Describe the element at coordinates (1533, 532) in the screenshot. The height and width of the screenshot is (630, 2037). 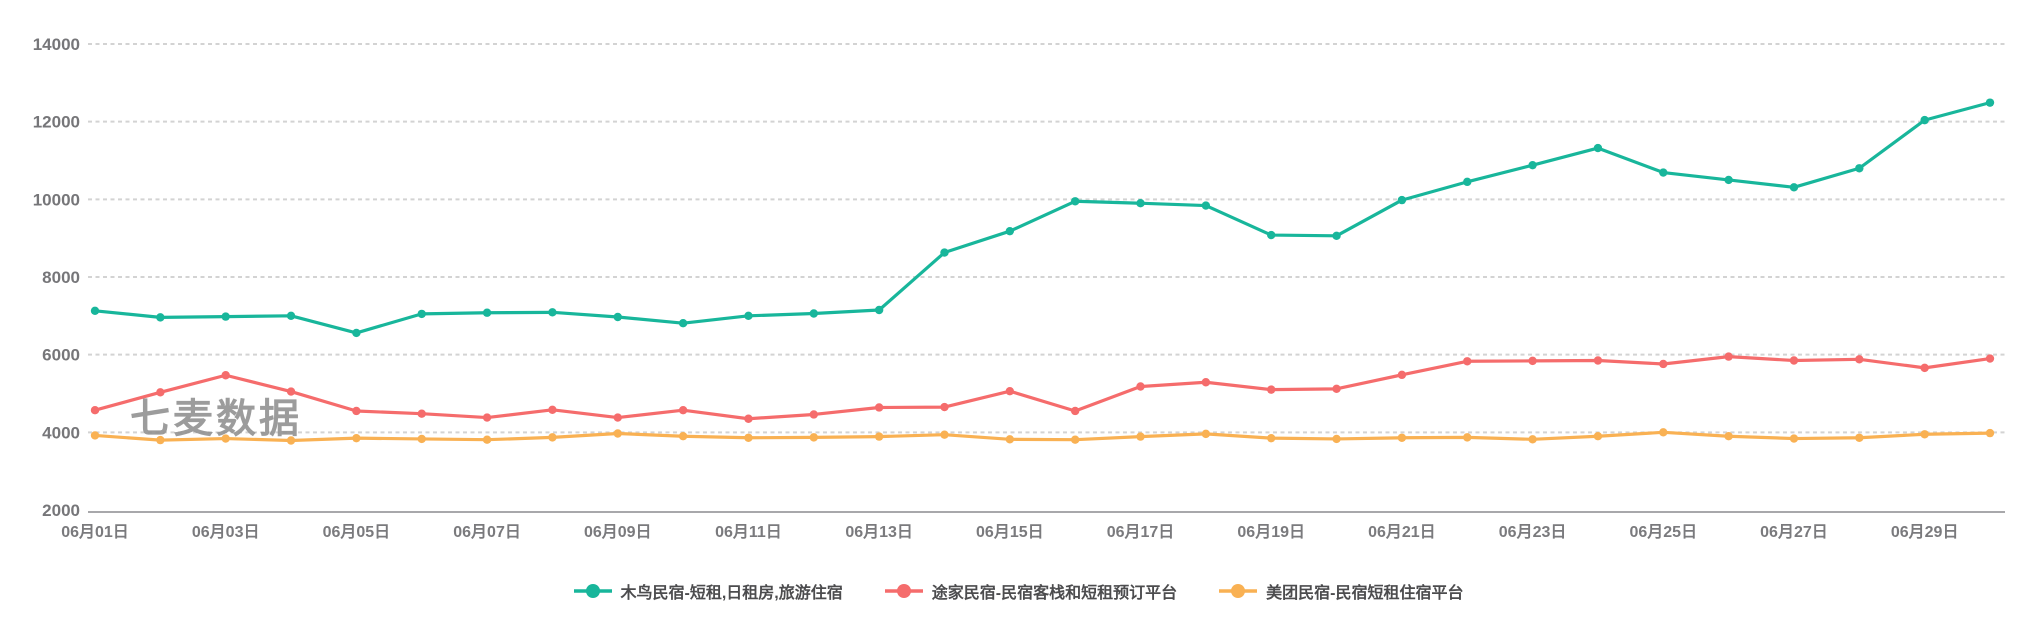
I see `x-tick-label: 06月23日` at that location.